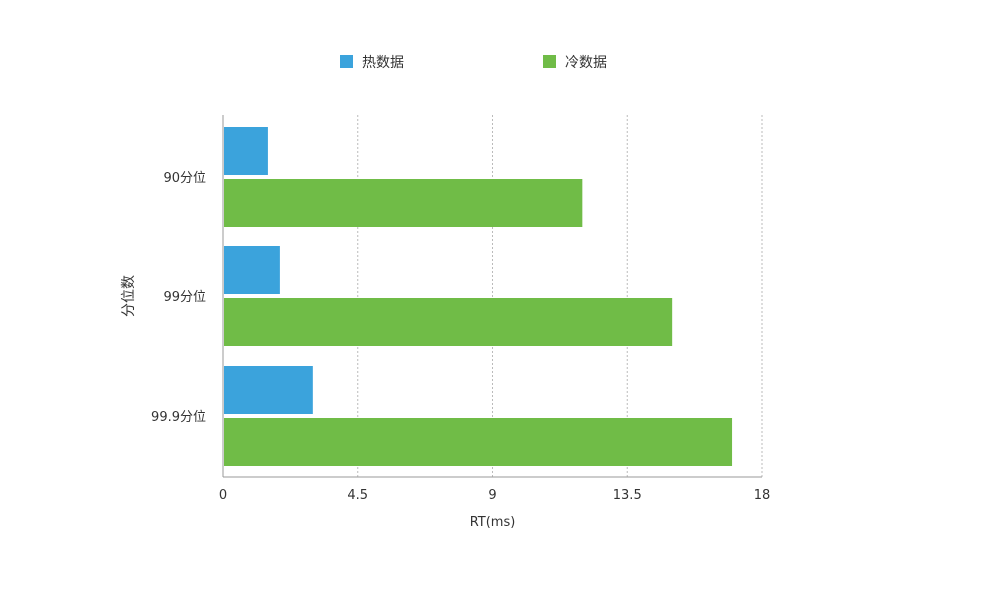 Image resolution: width=984 pixels, height=591 pixels. Describe the element at coordinates (357, 495) in the screenshot. I see `x-tick-label-1: 4.5` at that location.